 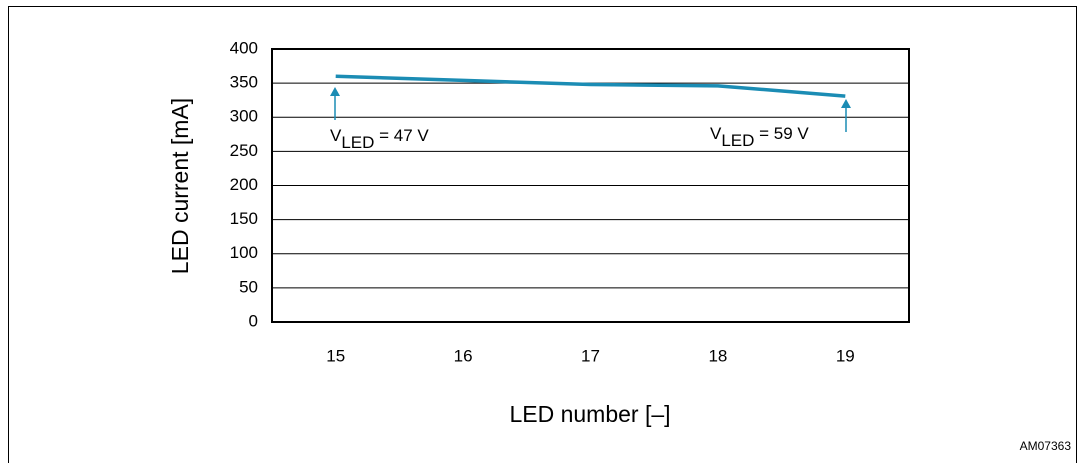 What do you see at coordinates (335, 355) in the screenshot?
I see `x-tick-label: 15` at bounding box center [335, 355].